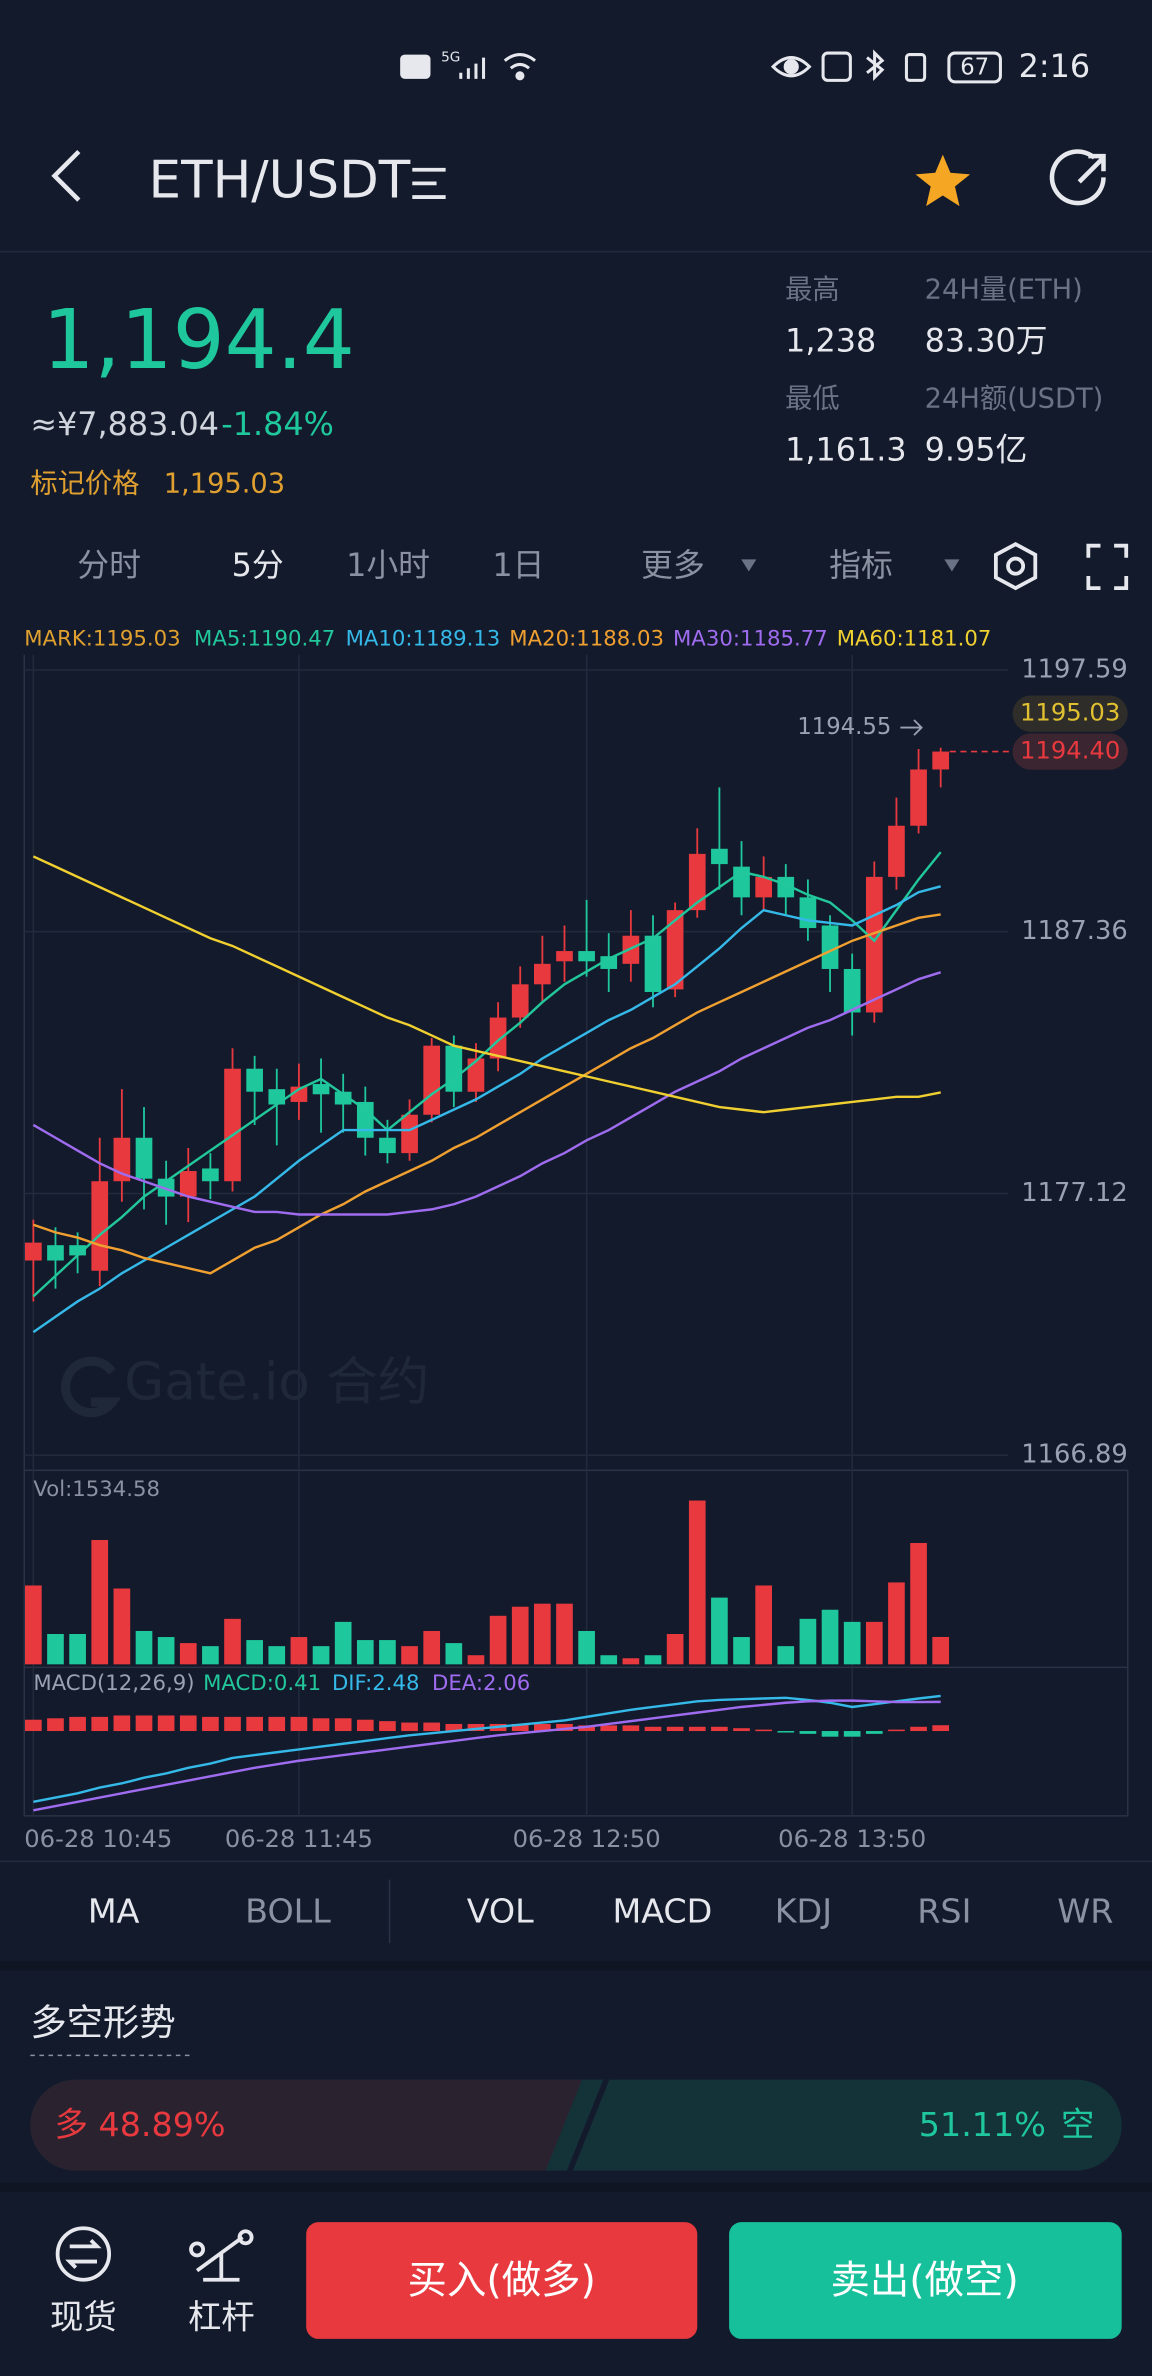 Image resolution: width=1152 pixels, height=2376 pixels. I want to click on macd-legend: DEA:2.06, so click(481, 1683).